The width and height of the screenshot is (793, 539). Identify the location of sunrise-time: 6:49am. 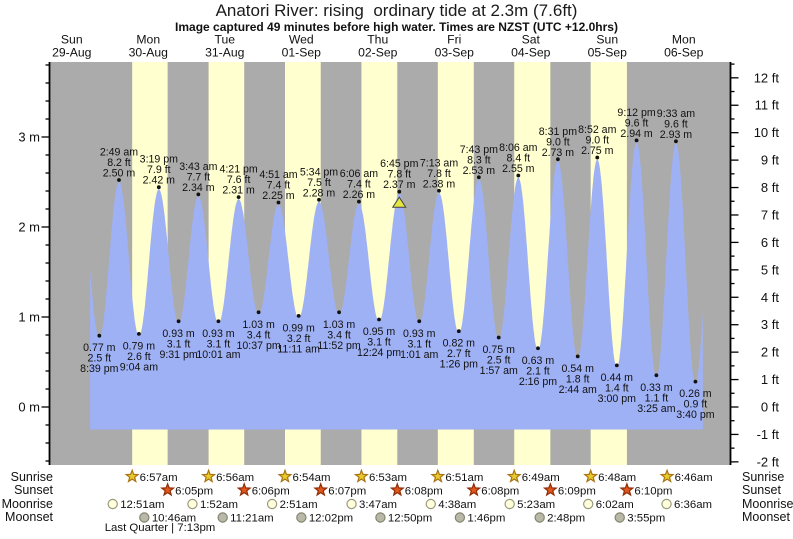
(541, 478).